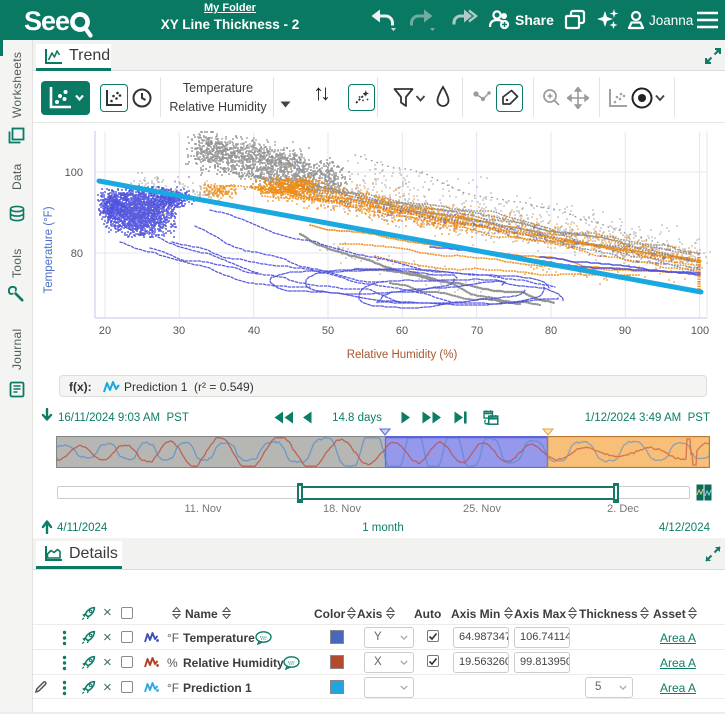 The width and height of the screenshot is (725, 714). Describe the element at coordinates (49, 249) in the screenshot. I see `svg-text: Temperature (°F)` at that location.